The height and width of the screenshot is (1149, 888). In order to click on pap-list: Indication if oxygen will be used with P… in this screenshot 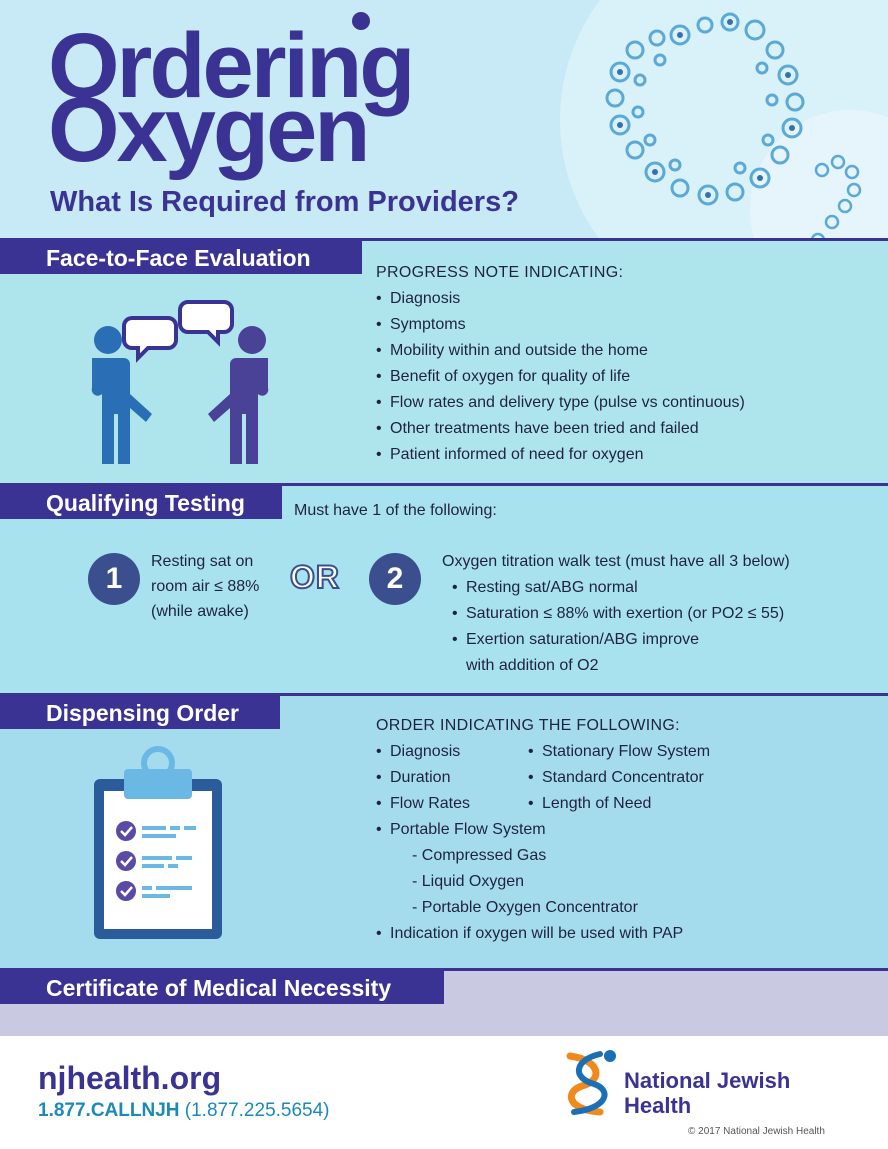, I will do `click(543, 934)`.